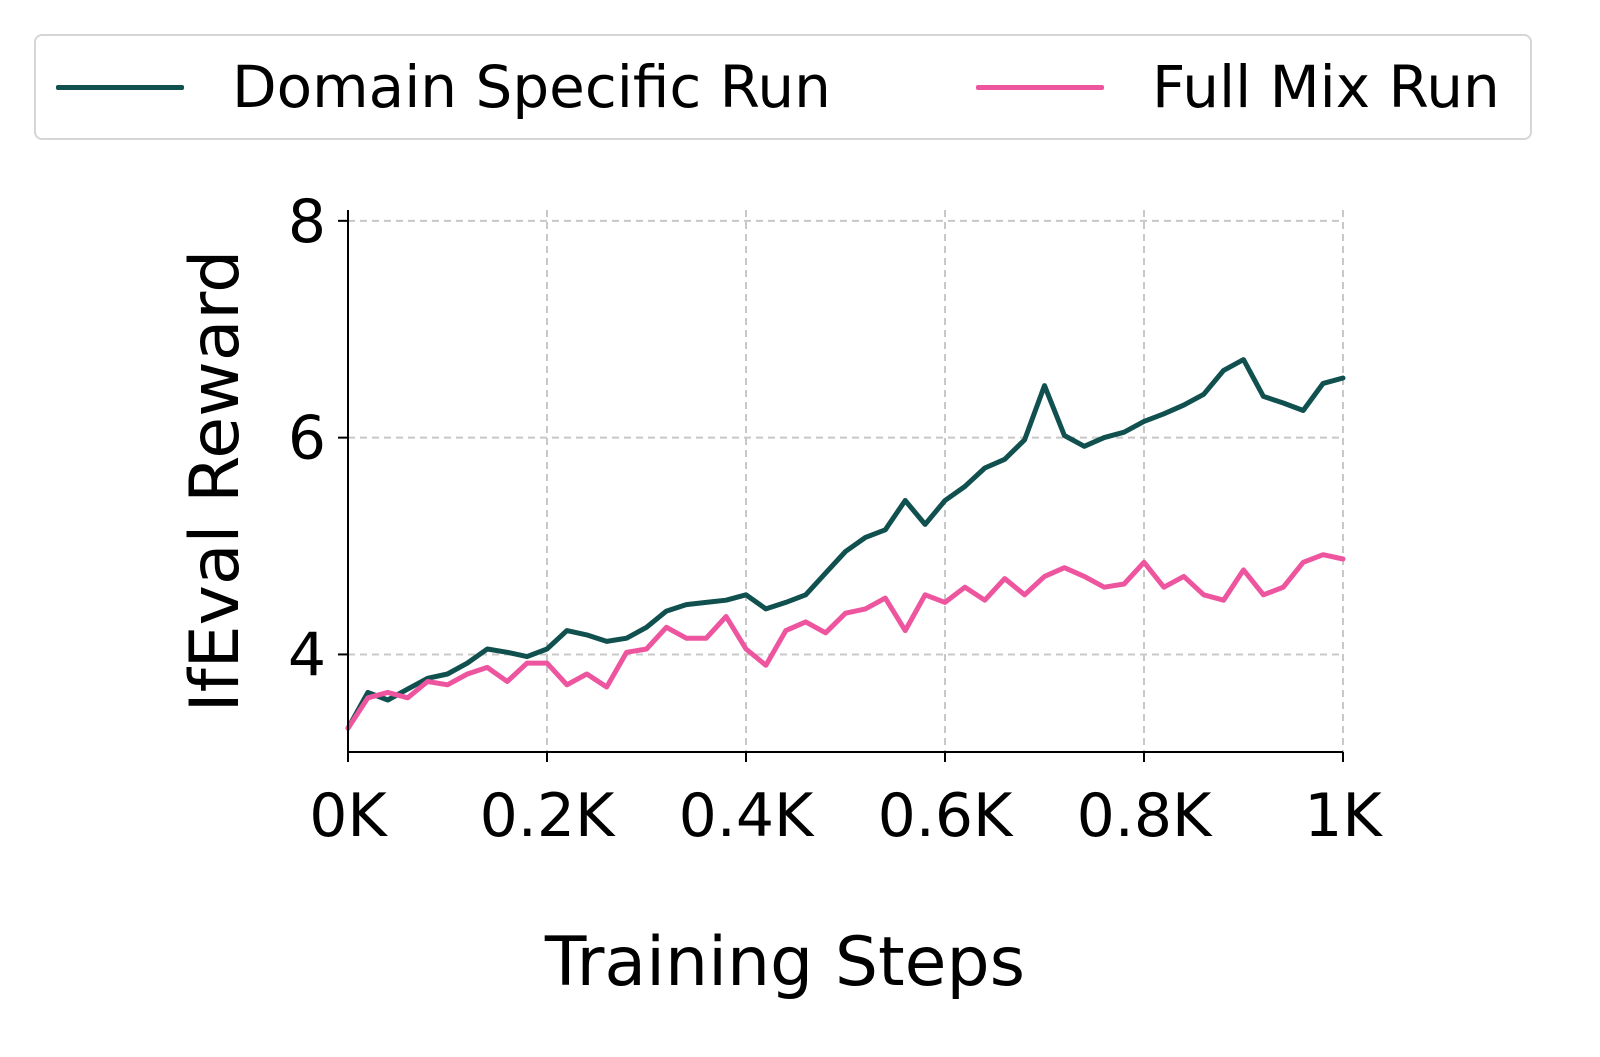 The height and width of the screenshot is (1057, 1600). What do you see at coordinates (348, 816) in the screenshot?
I see `x-tick-label: 0K` at bounding box center [348, 816].